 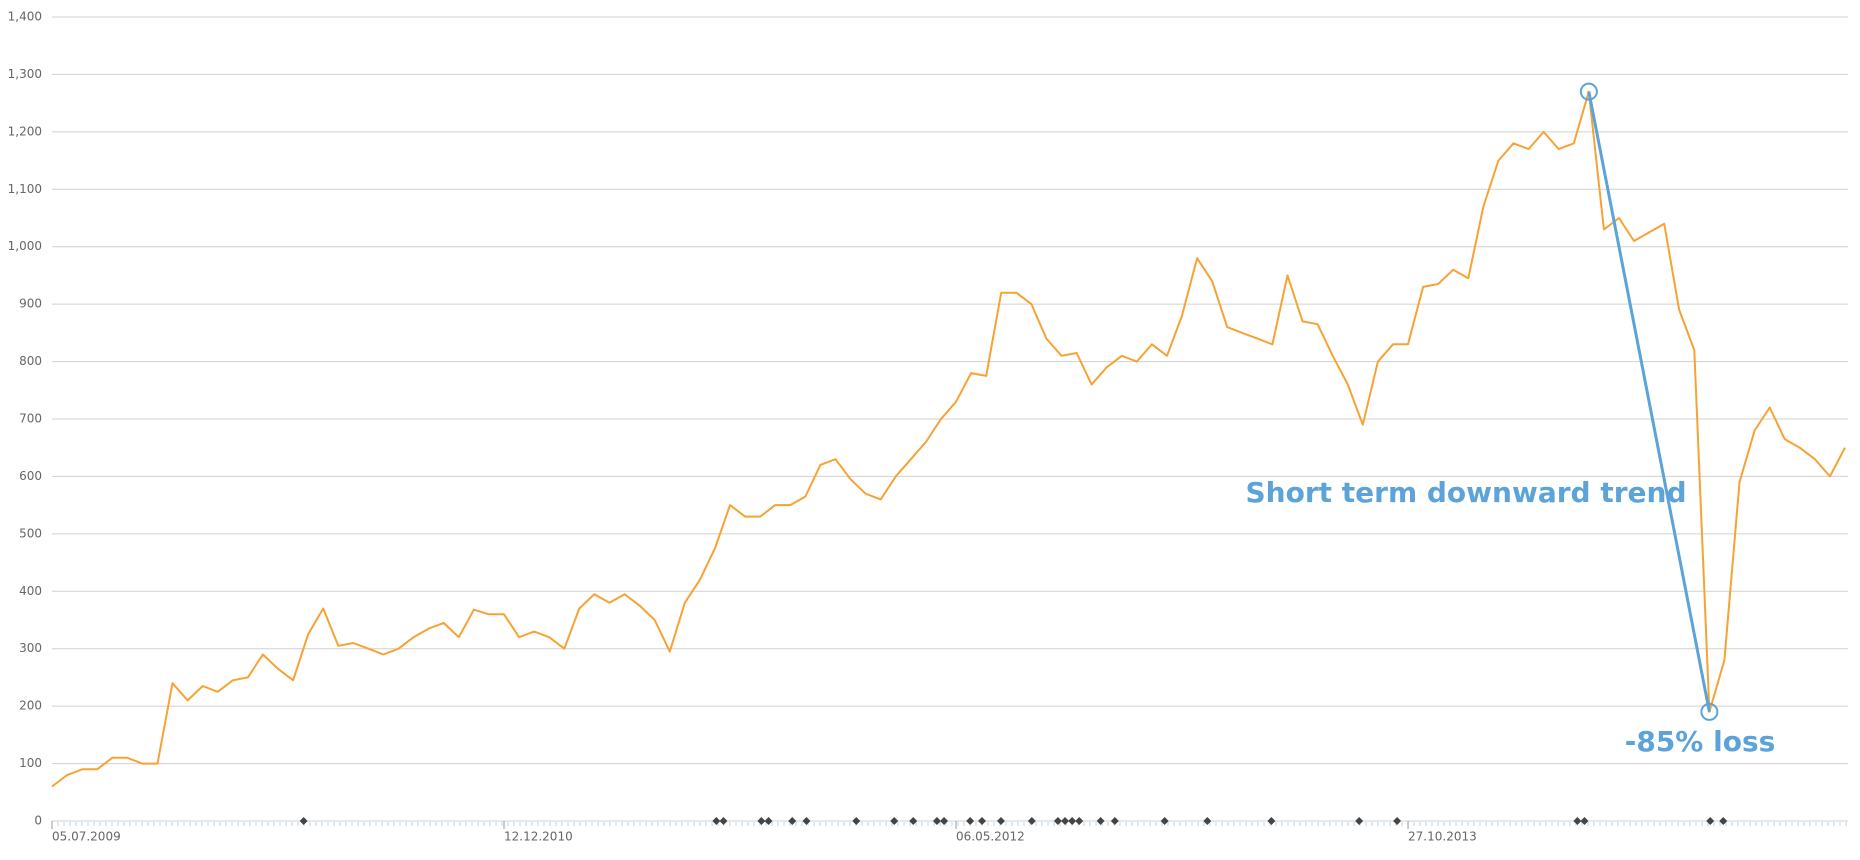 What do you see at coordinates (538, 837) in the screenshot?
I see `x-tick-label: 12.12.2010` at bounding box center [538, 837].